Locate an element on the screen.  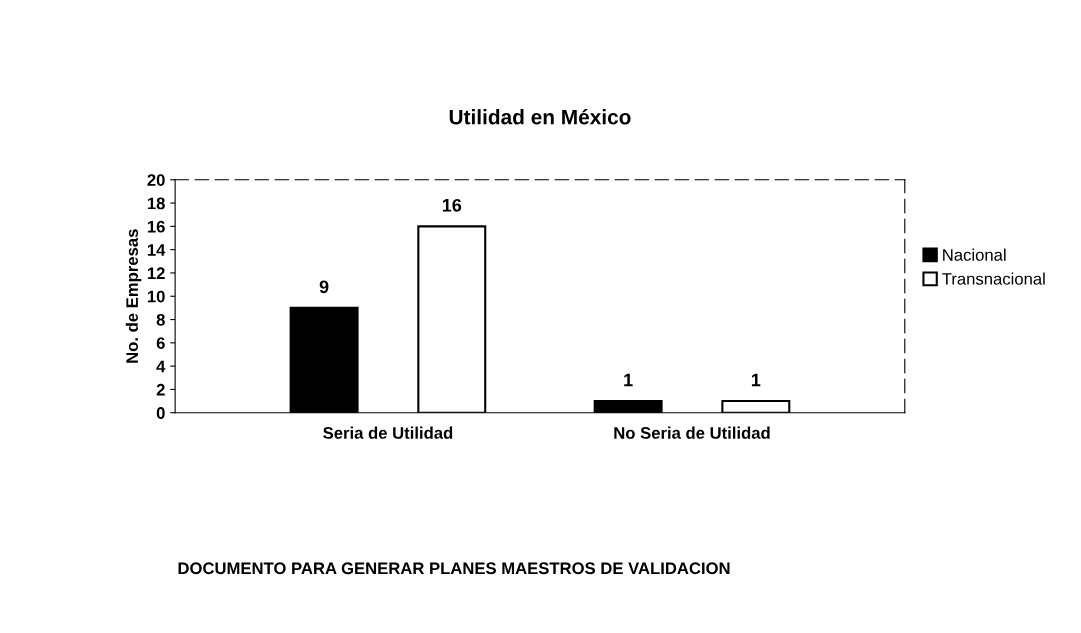
x-tick-label: Seria de Utilidad is located at coordinates (388, 432).